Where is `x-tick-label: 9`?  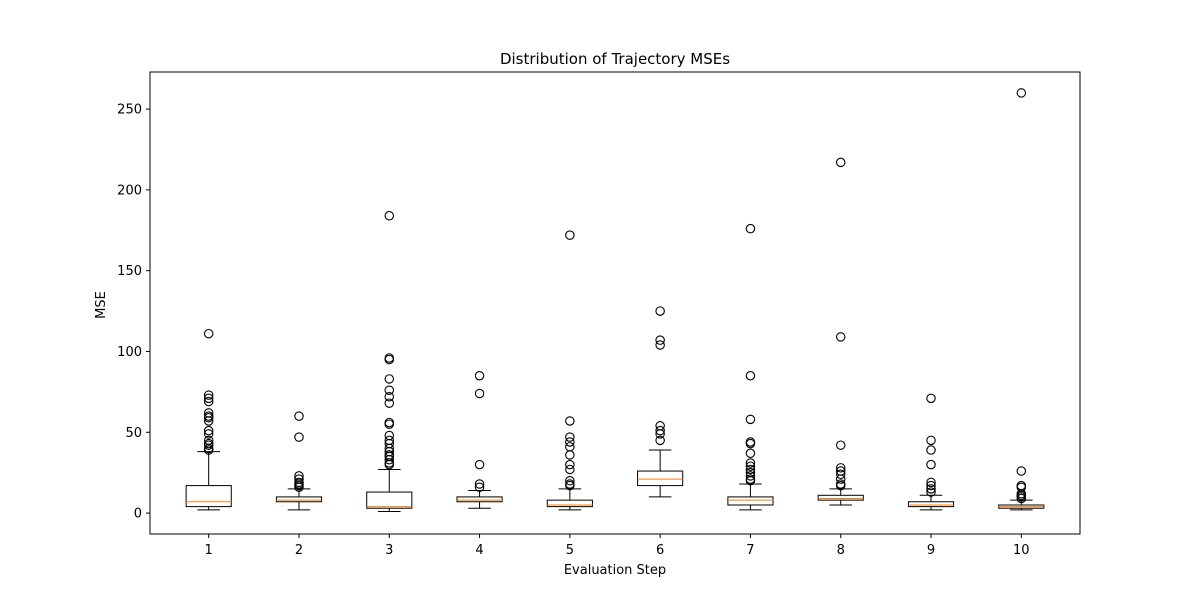 x-tick-label: 9 is located at coordinates (931, 550).